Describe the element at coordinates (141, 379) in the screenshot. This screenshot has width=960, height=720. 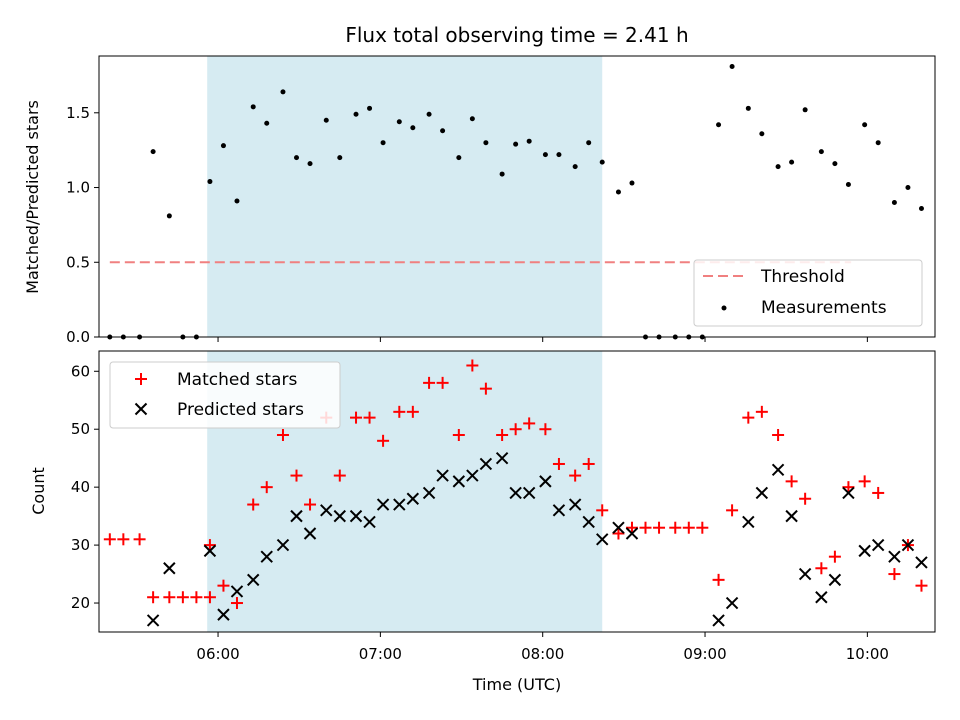
I see `matched-legend-marker` at that location.